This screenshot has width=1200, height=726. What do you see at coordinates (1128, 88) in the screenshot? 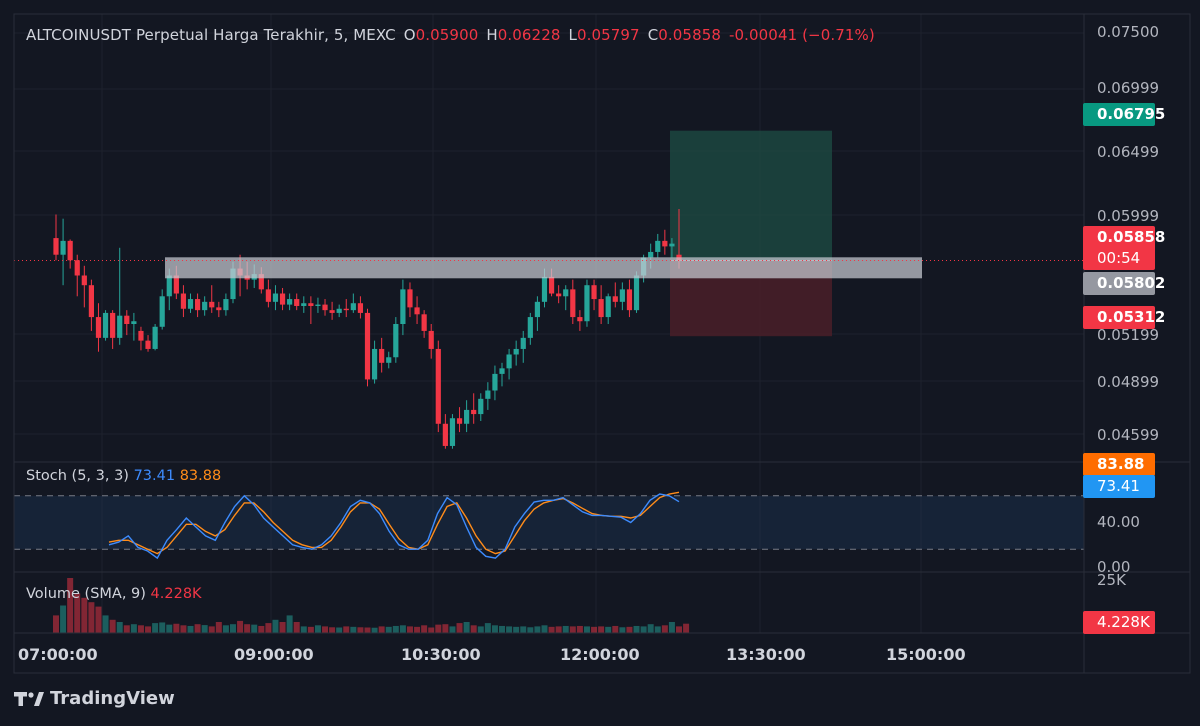
I see `price-tick: 0.06999` at bounding box center [1128, 88].